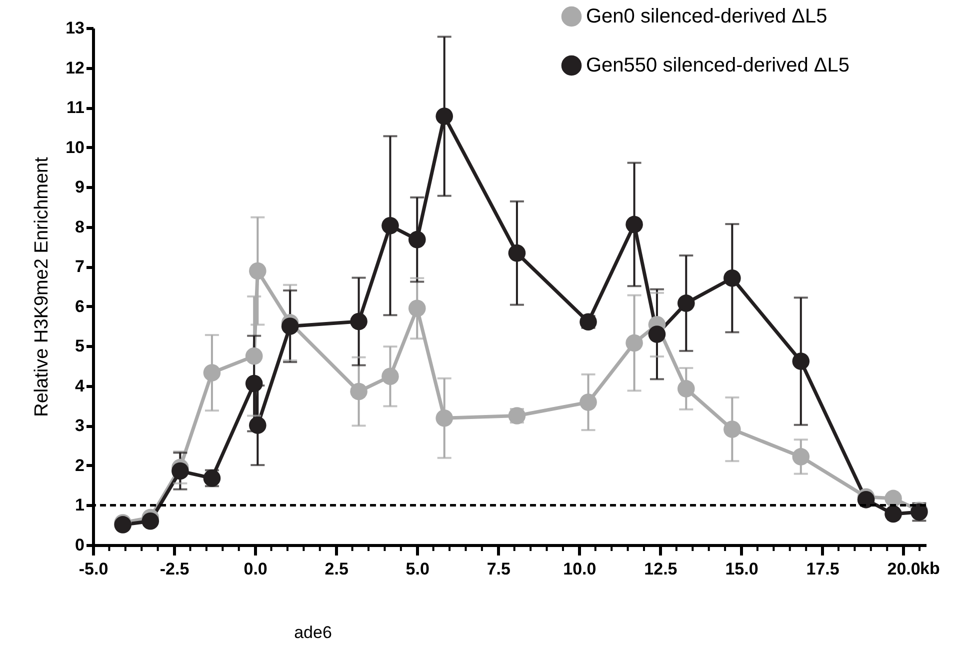 The width and height of the screenshot is (973, 656). I want to click on y-axis-title: Relative H3K9me2 Enrichment, so click(42, 286).